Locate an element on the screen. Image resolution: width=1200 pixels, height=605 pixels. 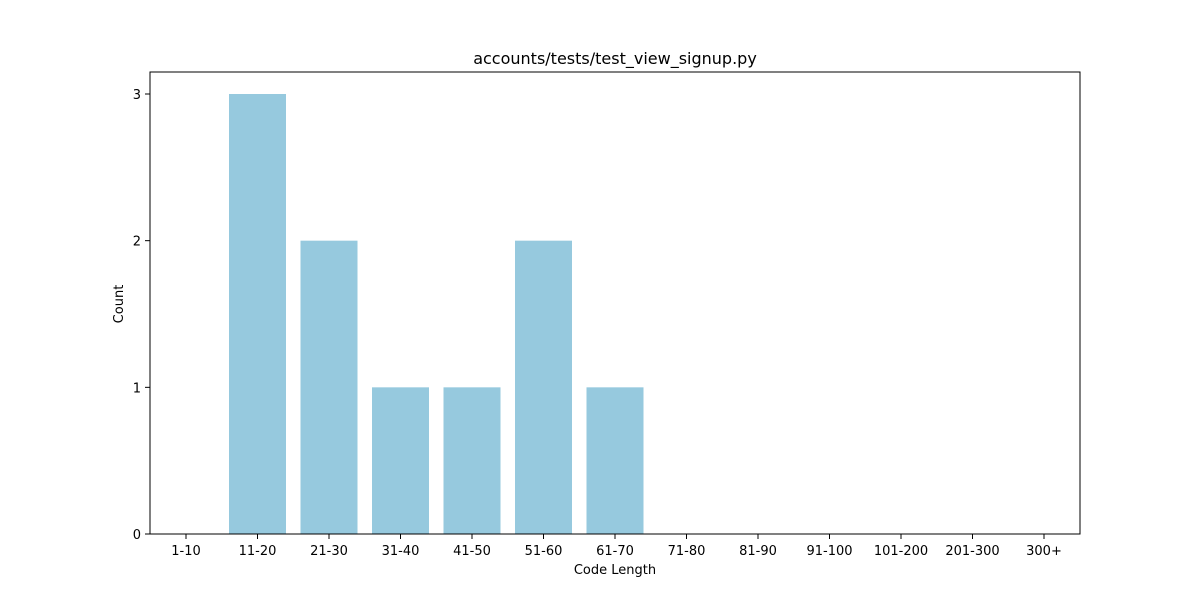
x-tick-label: 1-10 is located at coordinates (186, 551).